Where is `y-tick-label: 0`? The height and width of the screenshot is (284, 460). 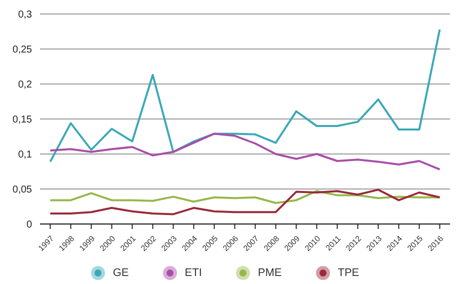 y-tick-label: 0 is located at coordinates (29, 225).